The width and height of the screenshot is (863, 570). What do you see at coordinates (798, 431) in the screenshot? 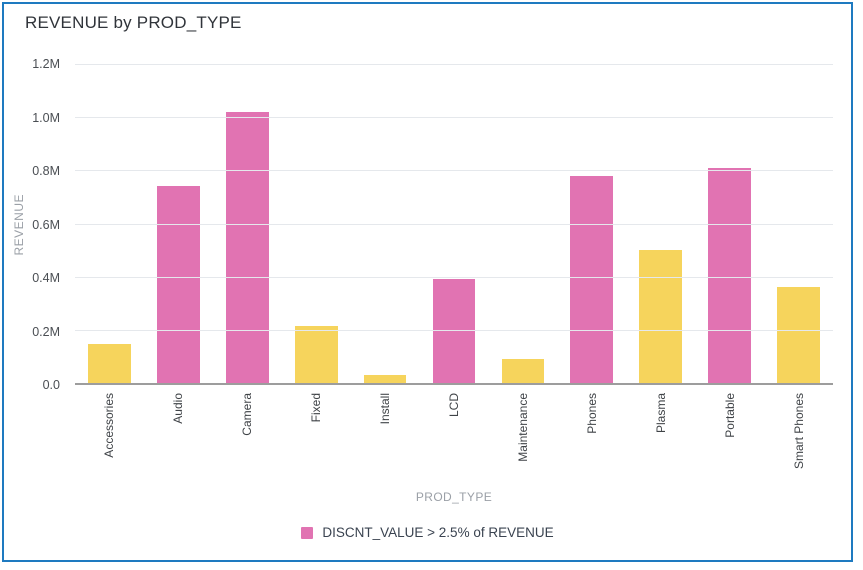
I see `x-tick-label: Smart Phones` at bounding box center [798, 431].